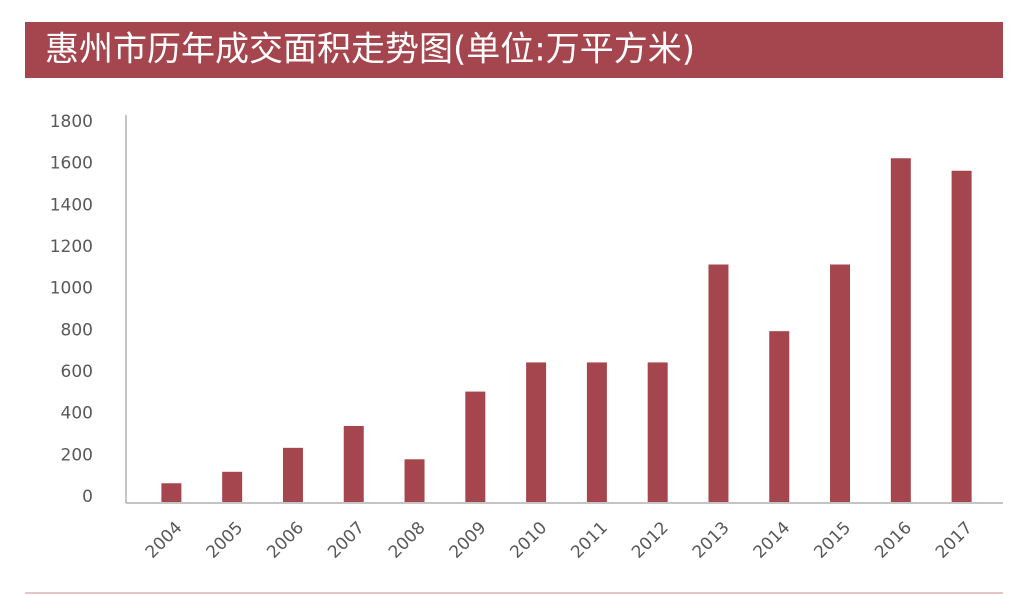 The height and width of the screenshot is (595, 1015). What do you see at coordinates (370, 50) in the screenshot?
I see `chart-title: 惠州市历年成交面积走势图(单位:万平方米)` at bounding box center [370, 50].